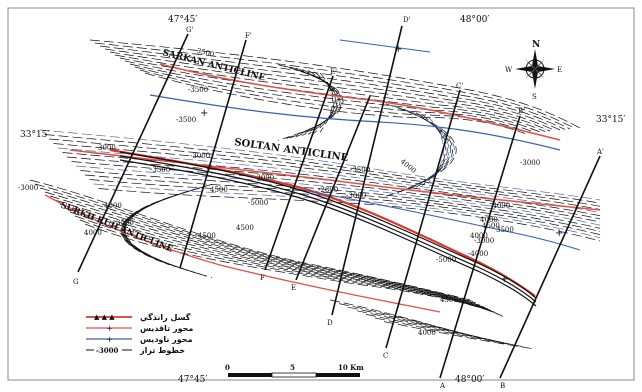 This screenshot has width=642, height=392. What do you see at coordinates (258, 203) in the screenshot?
I see `contour-label: -5000` at bounding box center [258, 203].